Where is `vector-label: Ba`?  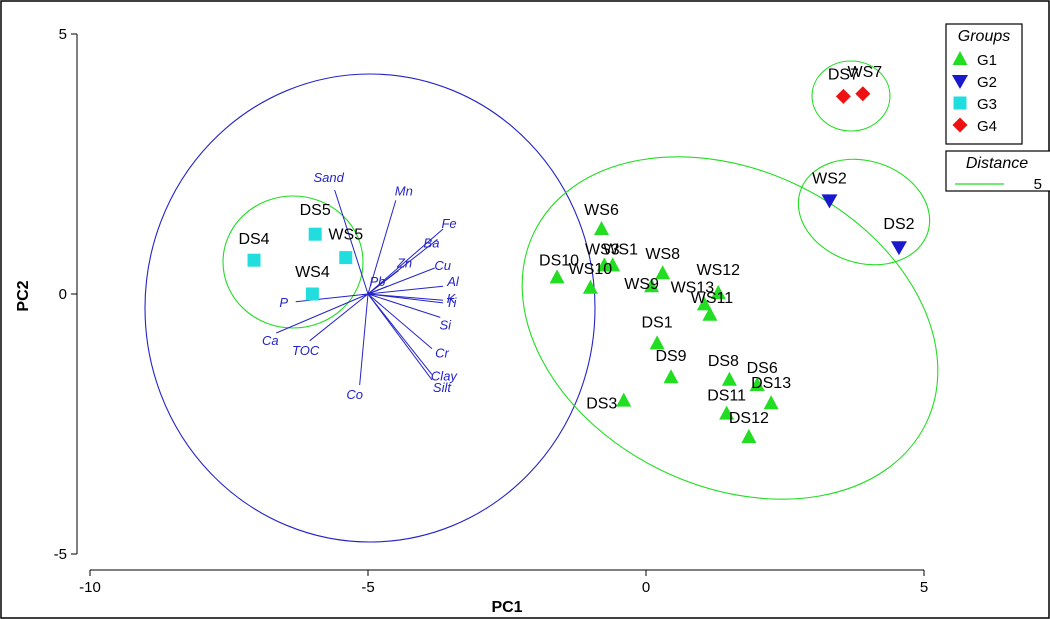 vector-label: Ba is located at coordinates (432, 242).